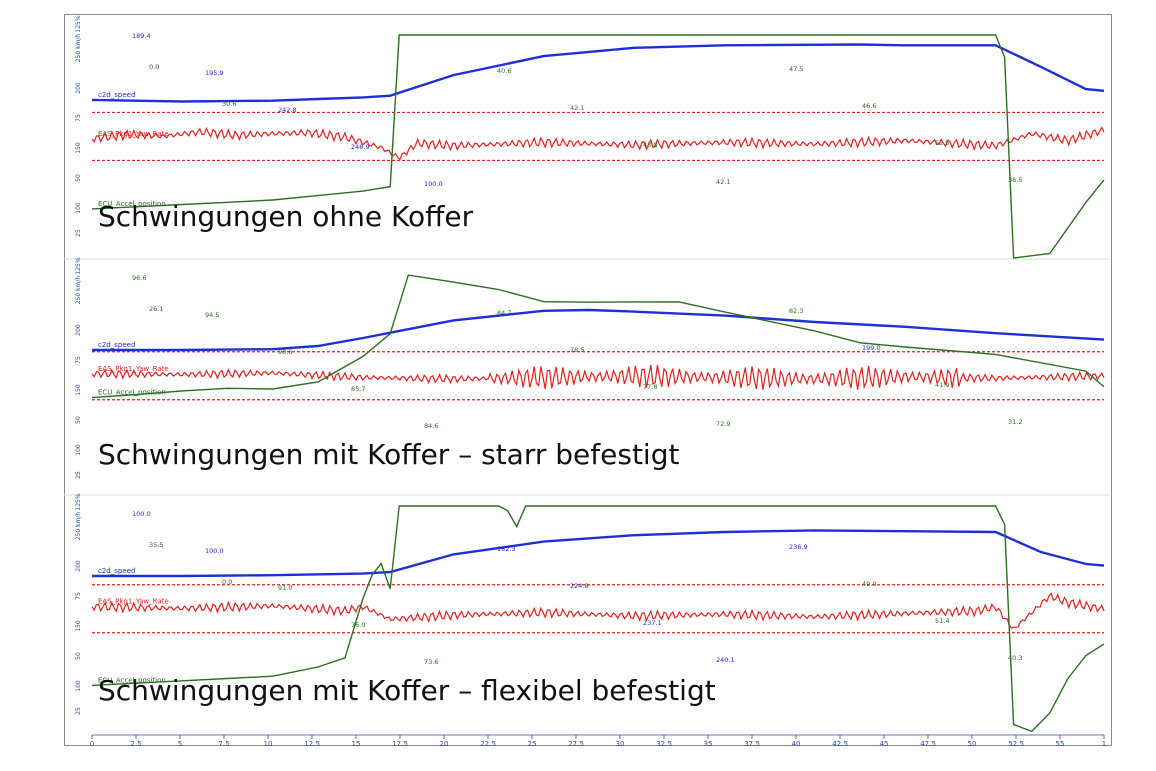 This screenshot has width=1156, height=771. What do you see at coordinates (725, 660) in the screenshot?
I see `data-label: 240.1` at bounding box center [725, 660].